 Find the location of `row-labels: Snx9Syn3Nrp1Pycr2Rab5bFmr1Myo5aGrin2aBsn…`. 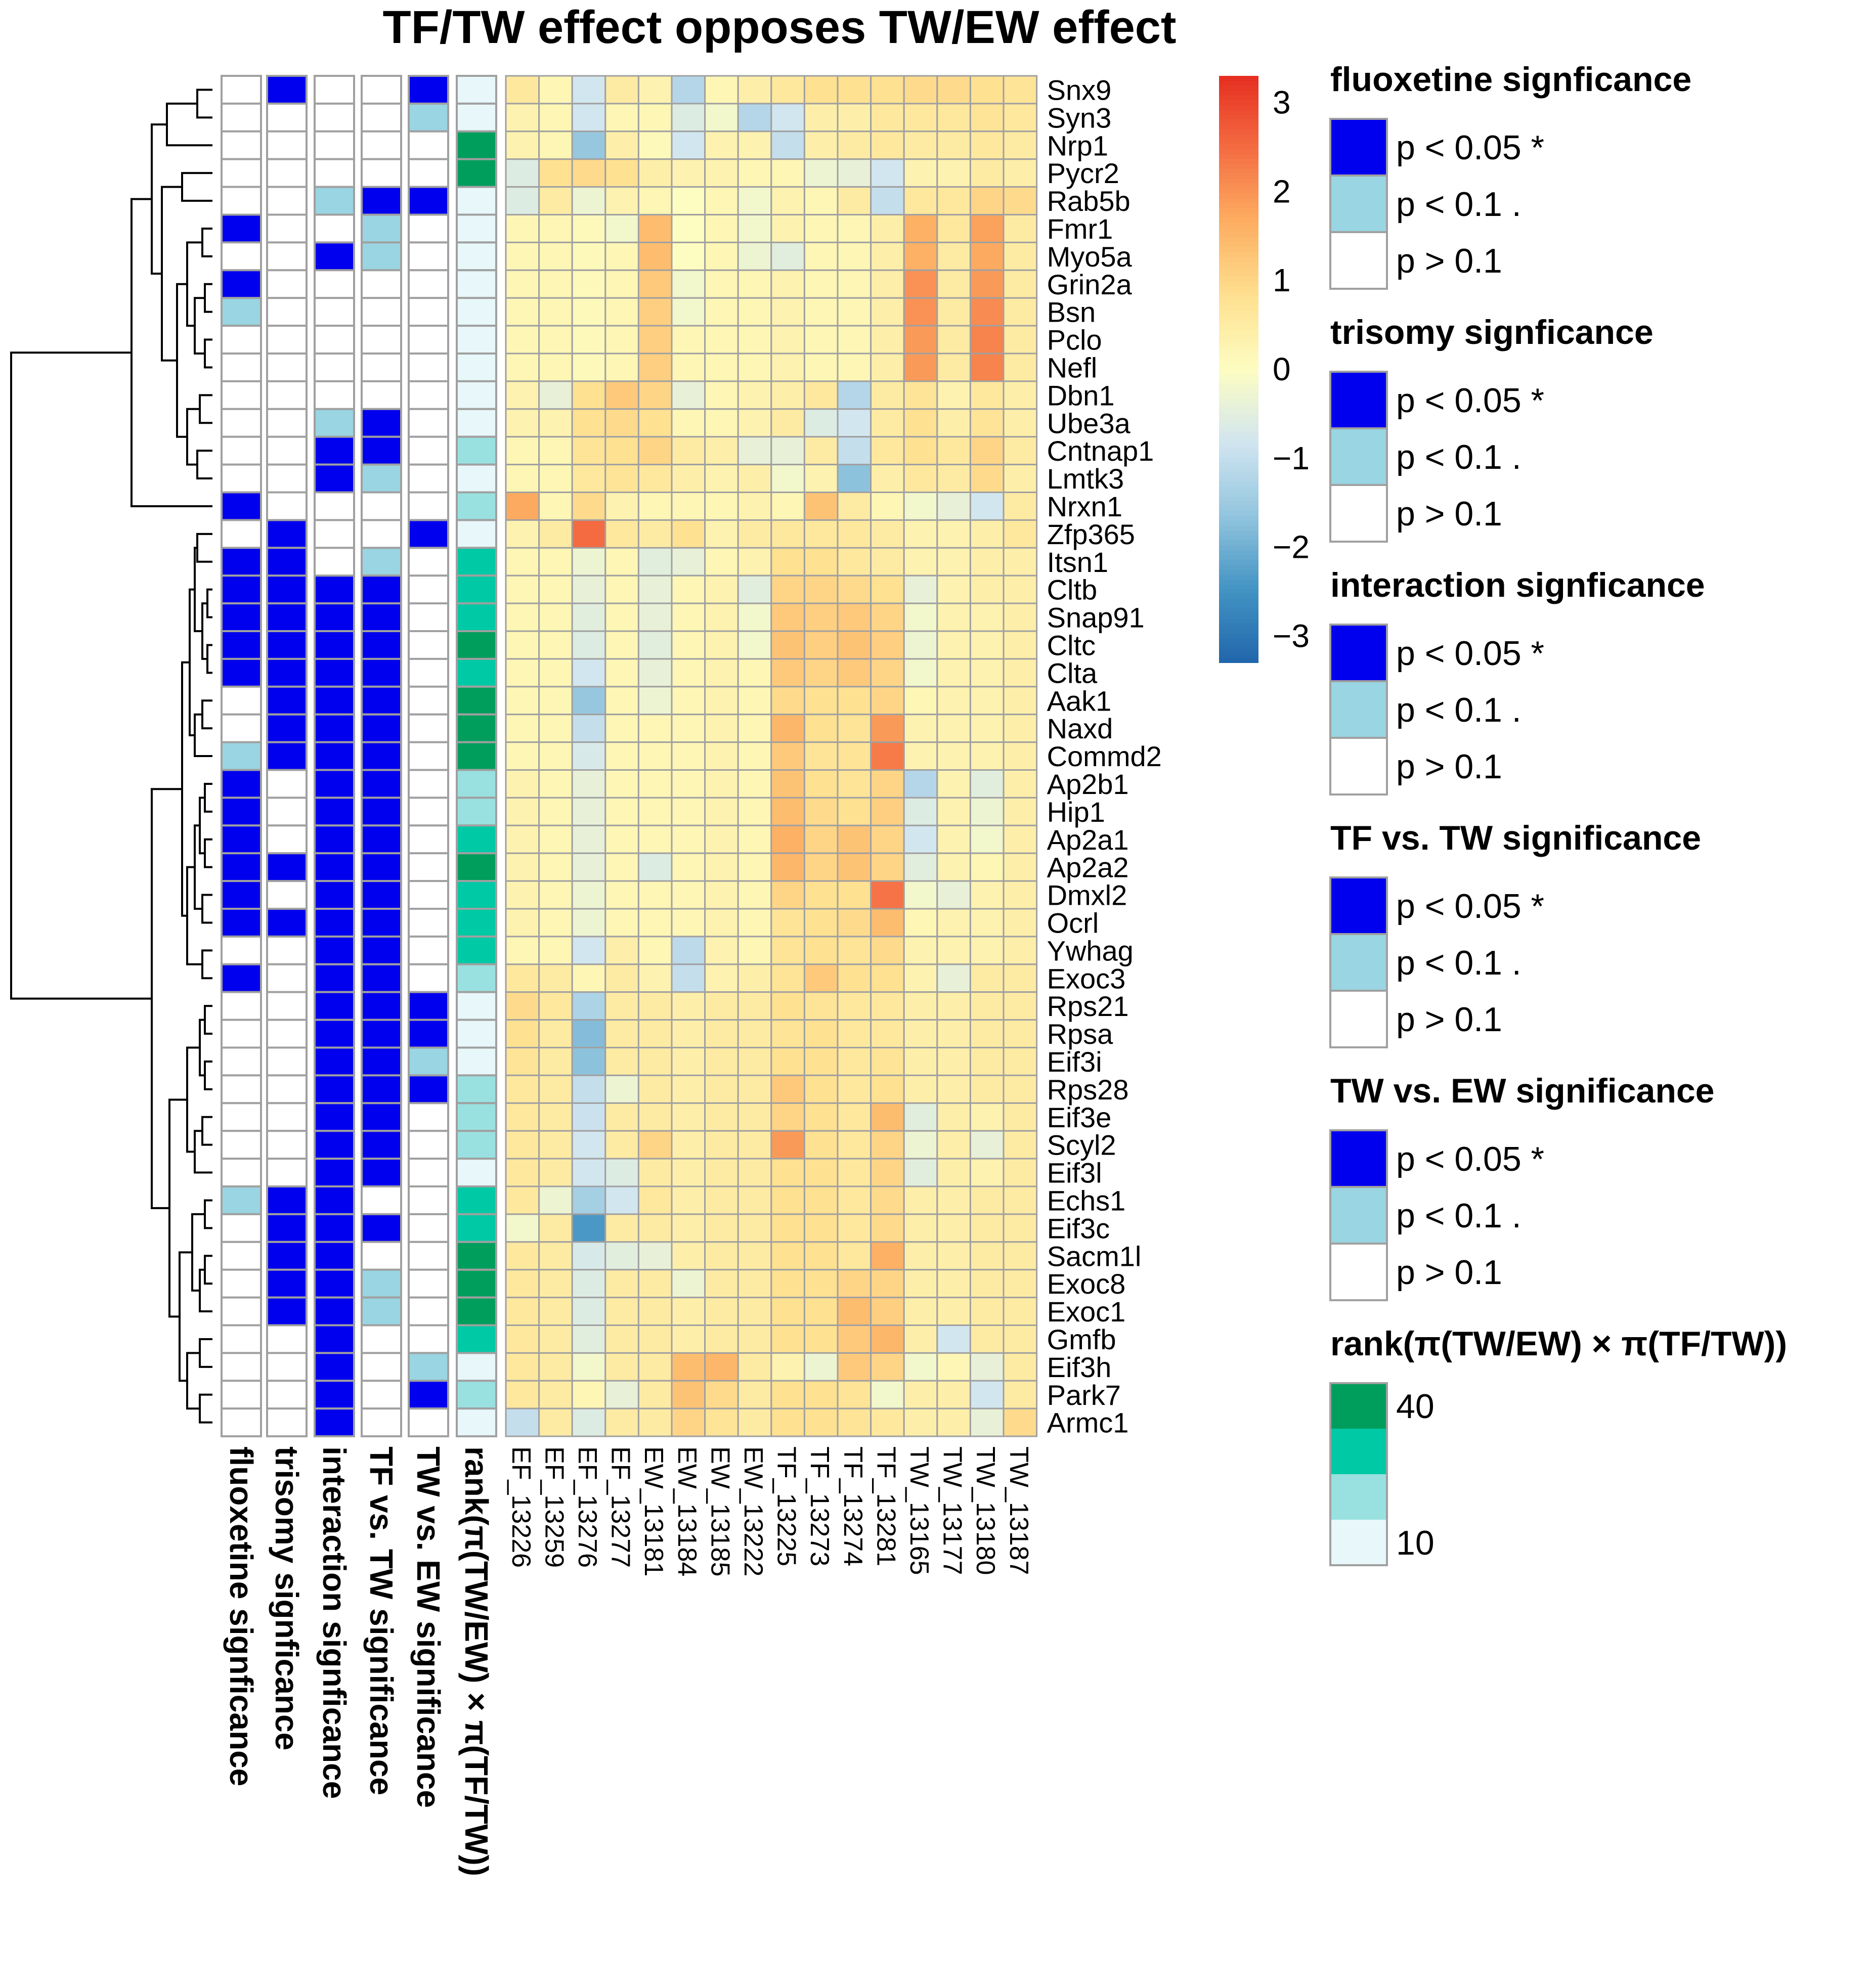

row-labels: Snx9Syn3Nrp1Pycr2Rab5bFmr1Myo5aGrin2aBsn… is located at coordinates (1104, 756).